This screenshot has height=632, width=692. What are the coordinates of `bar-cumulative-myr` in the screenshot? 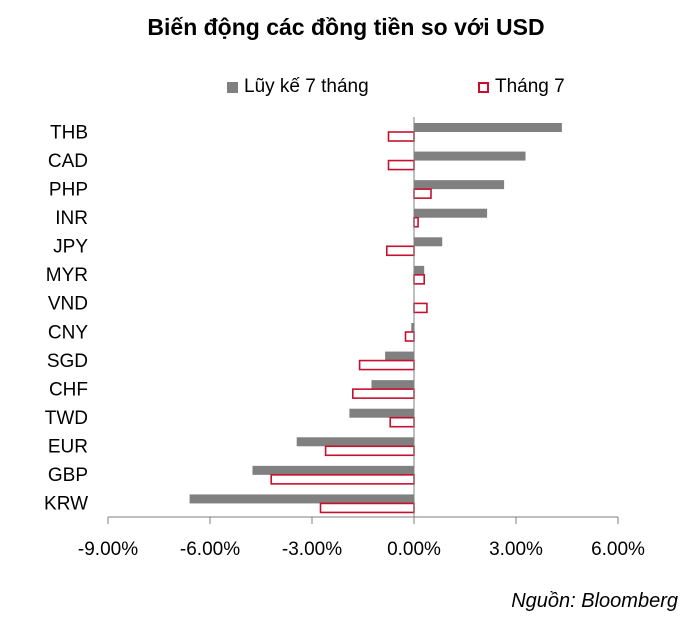 It's located at (419, 270).